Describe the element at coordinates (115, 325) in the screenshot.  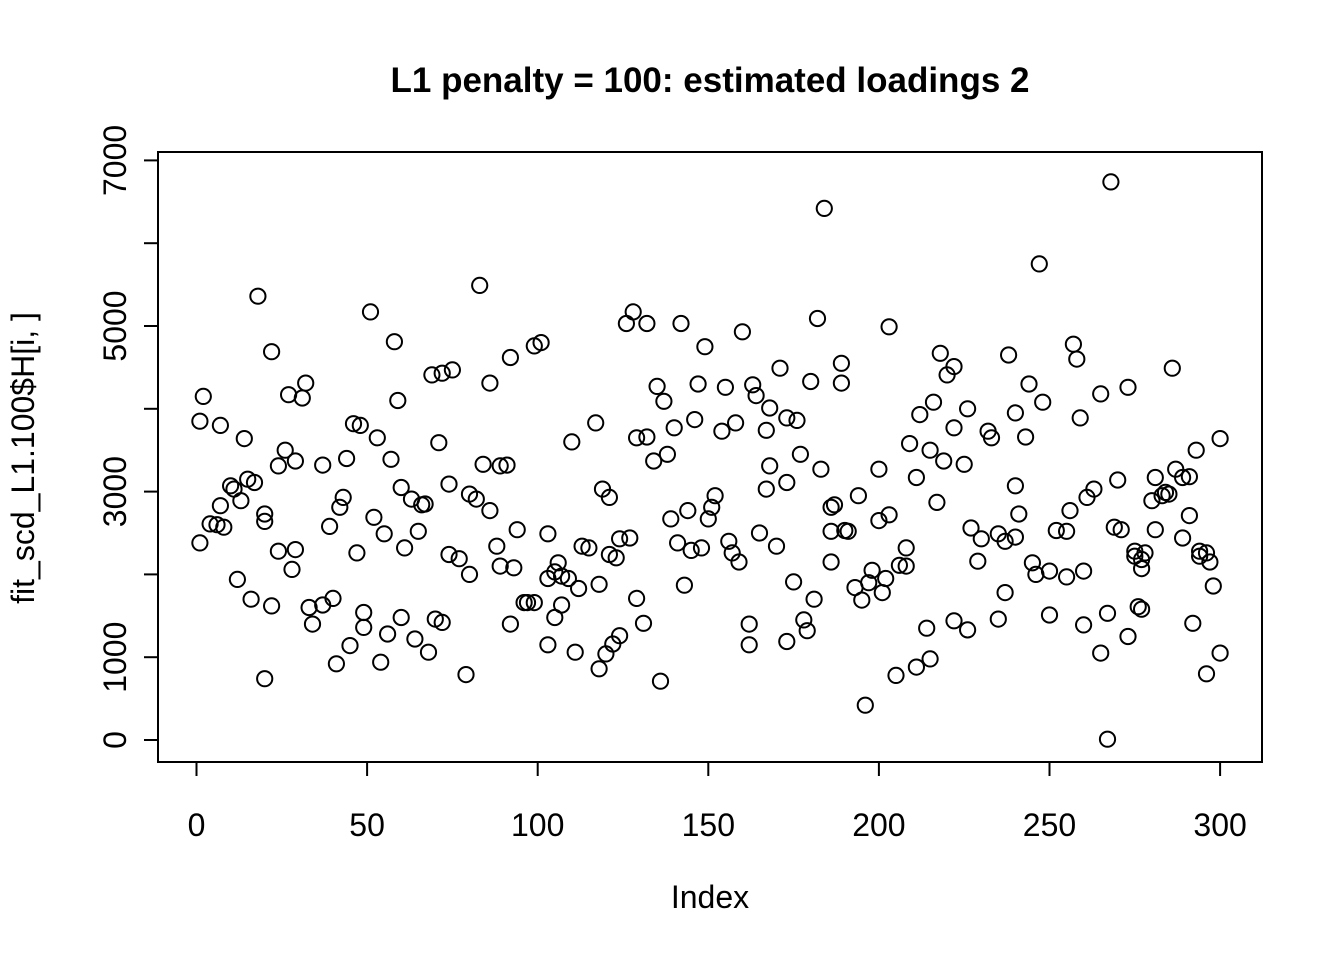
I see `y-axis-tick-label: 5000` at that location.